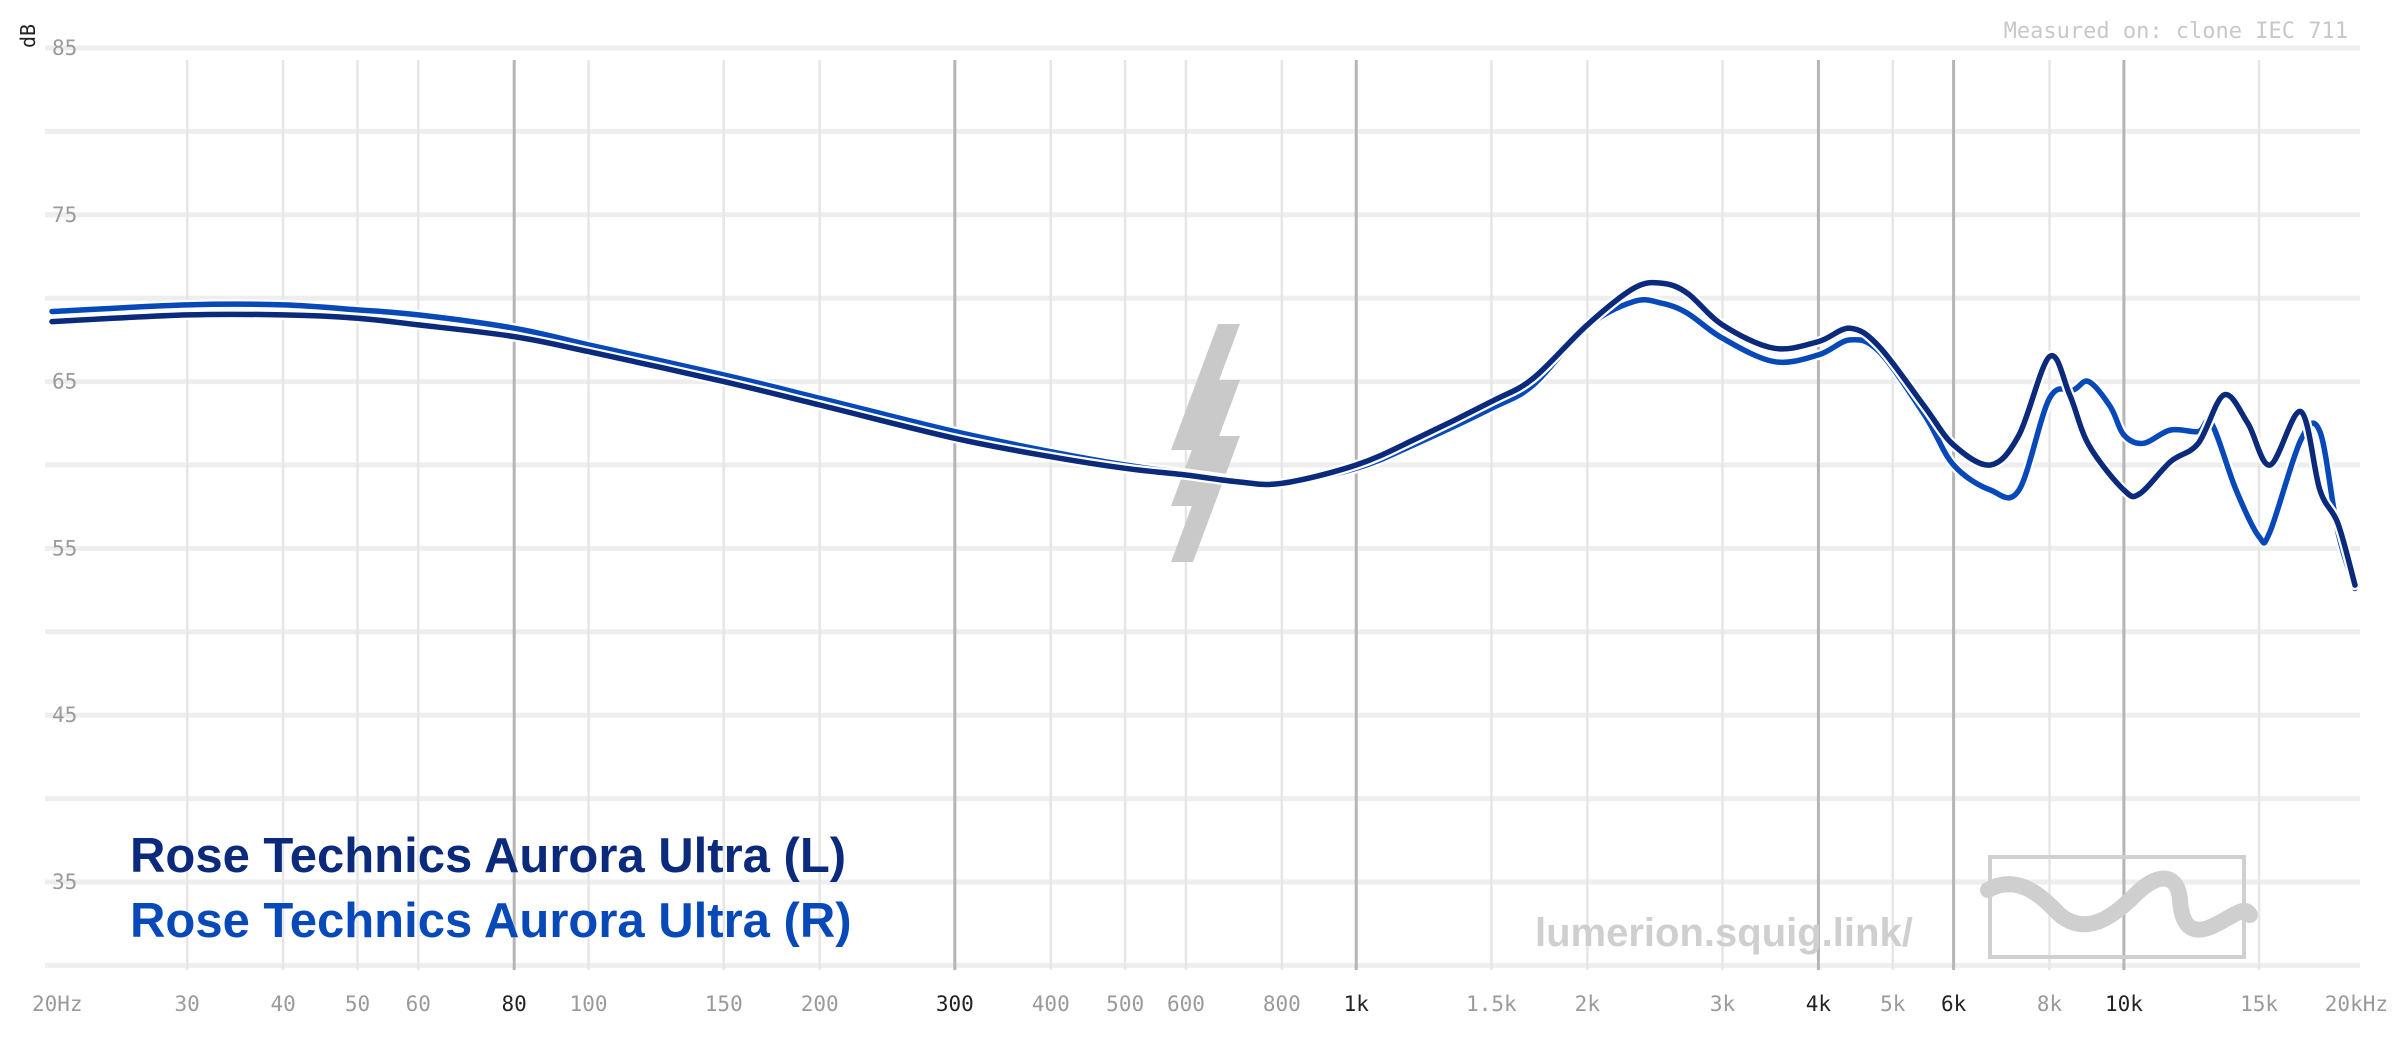 This screenshot has height=1038, width=2400. I want to click on x-tick-label: 8k, so click(2050, 1004).